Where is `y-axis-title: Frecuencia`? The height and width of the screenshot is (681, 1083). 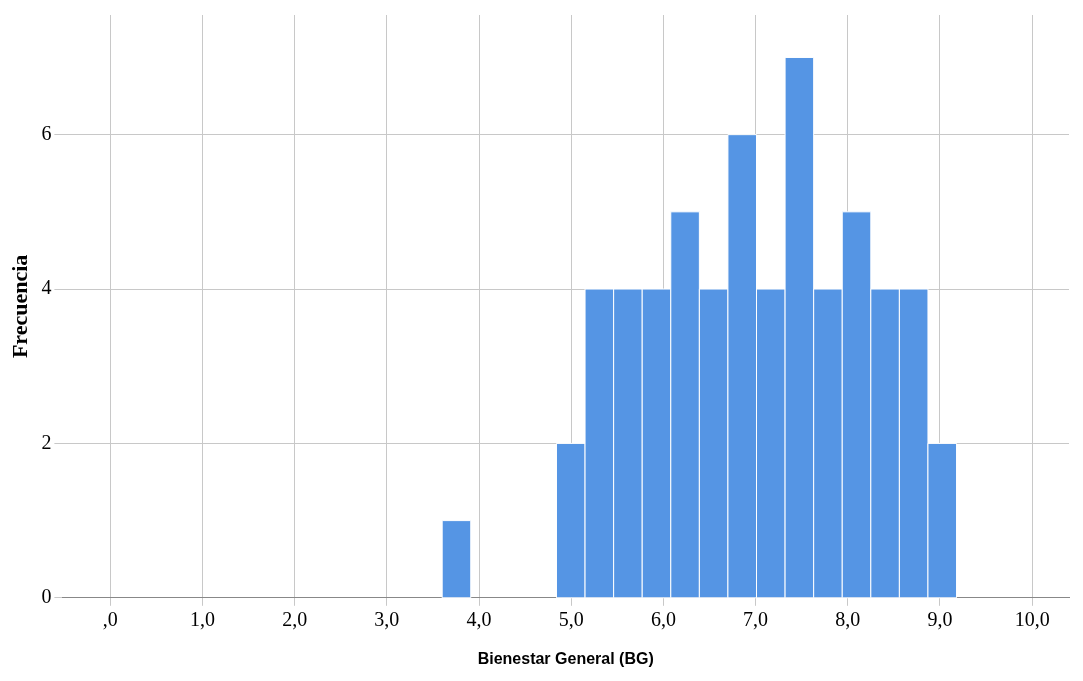
y-axis-title: Frecuencia is located at coordinates (19, 306).